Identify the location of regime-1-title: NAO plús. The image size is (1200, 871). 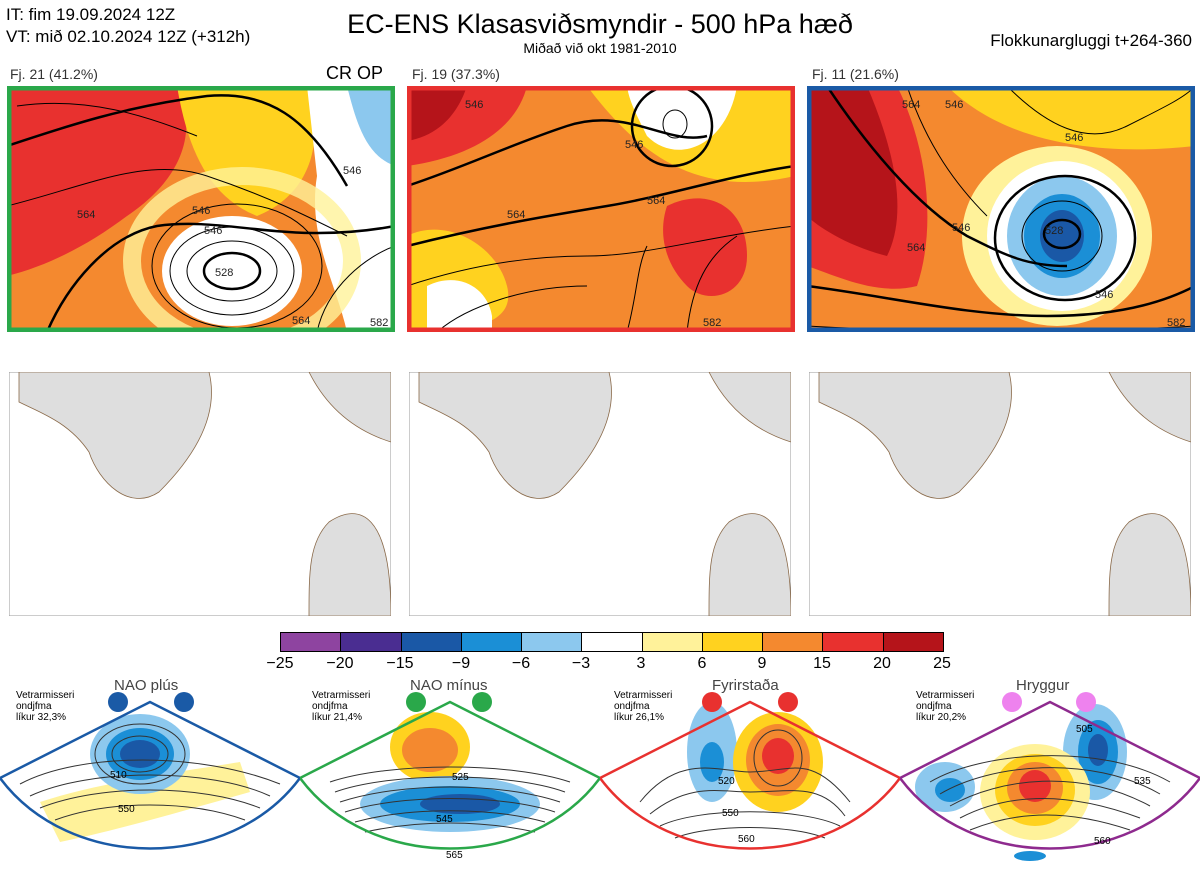
(146, 685).